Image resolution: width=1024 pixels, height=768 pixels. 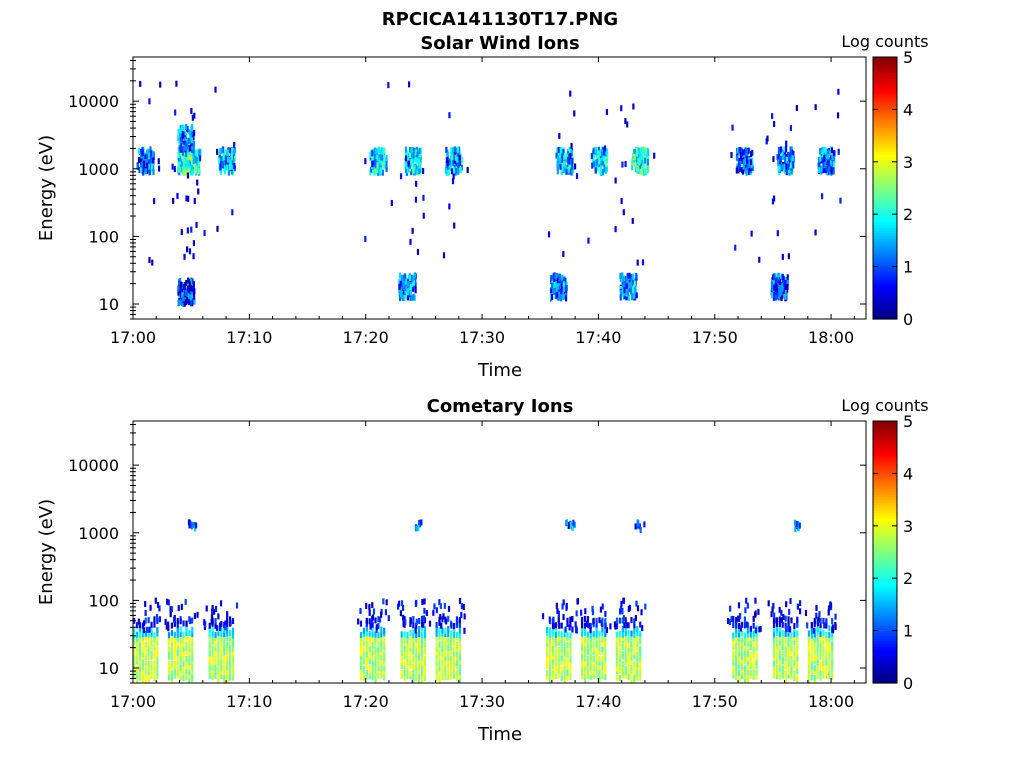 What do you see at coordinates (884, 405) in the screenshot?
I see `cometary-colorbar-label: Log counts` at bounding box center [884, 405].